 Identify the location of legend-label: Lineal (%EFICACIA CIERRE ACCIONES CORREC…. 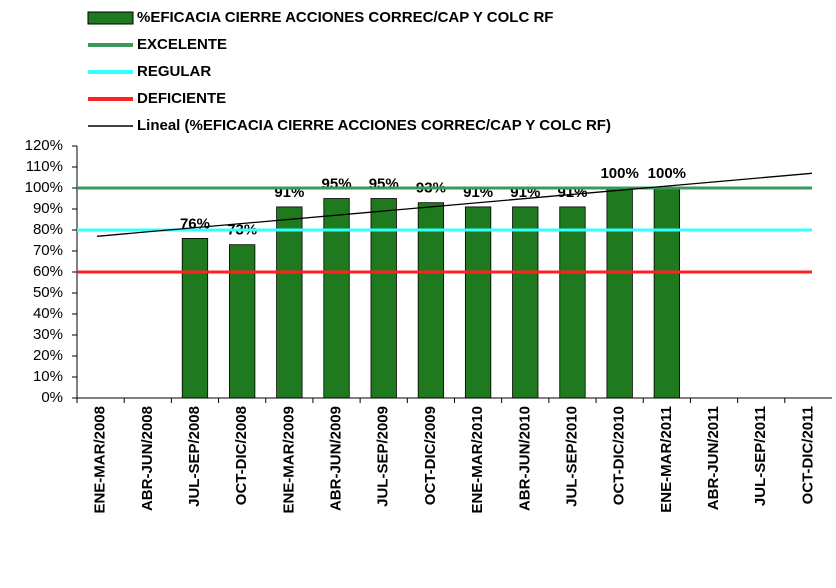
(374, 125).